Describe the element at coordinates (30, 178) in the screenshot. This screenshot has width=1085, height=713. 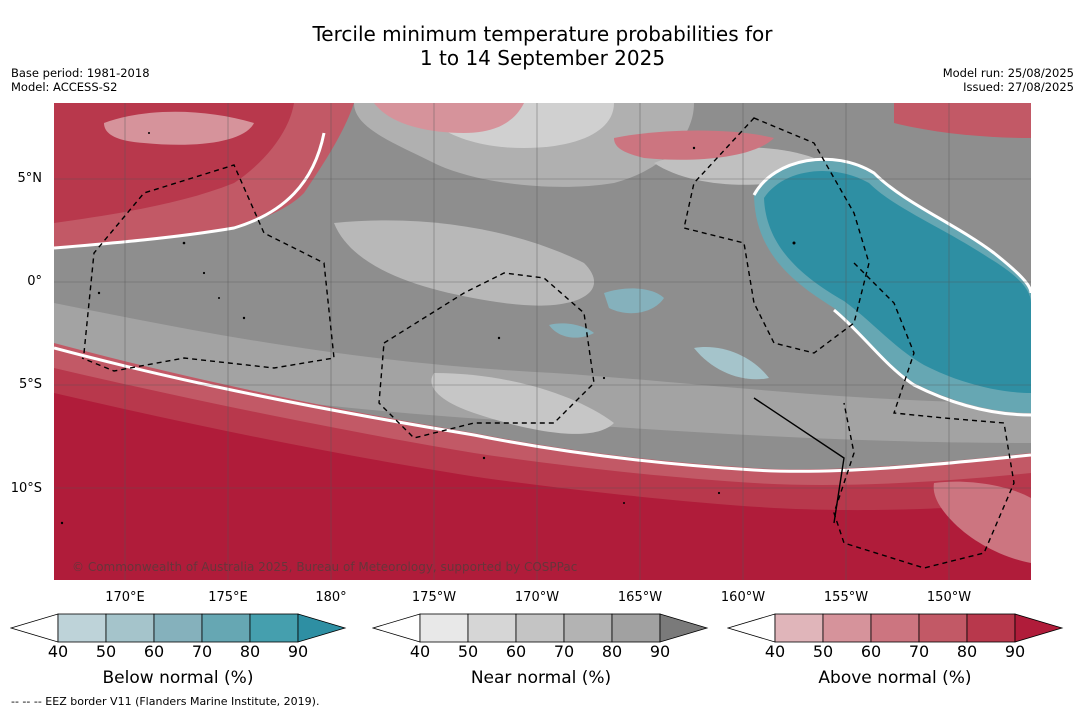
I see `lat-label-5n: 5°N` at that location.